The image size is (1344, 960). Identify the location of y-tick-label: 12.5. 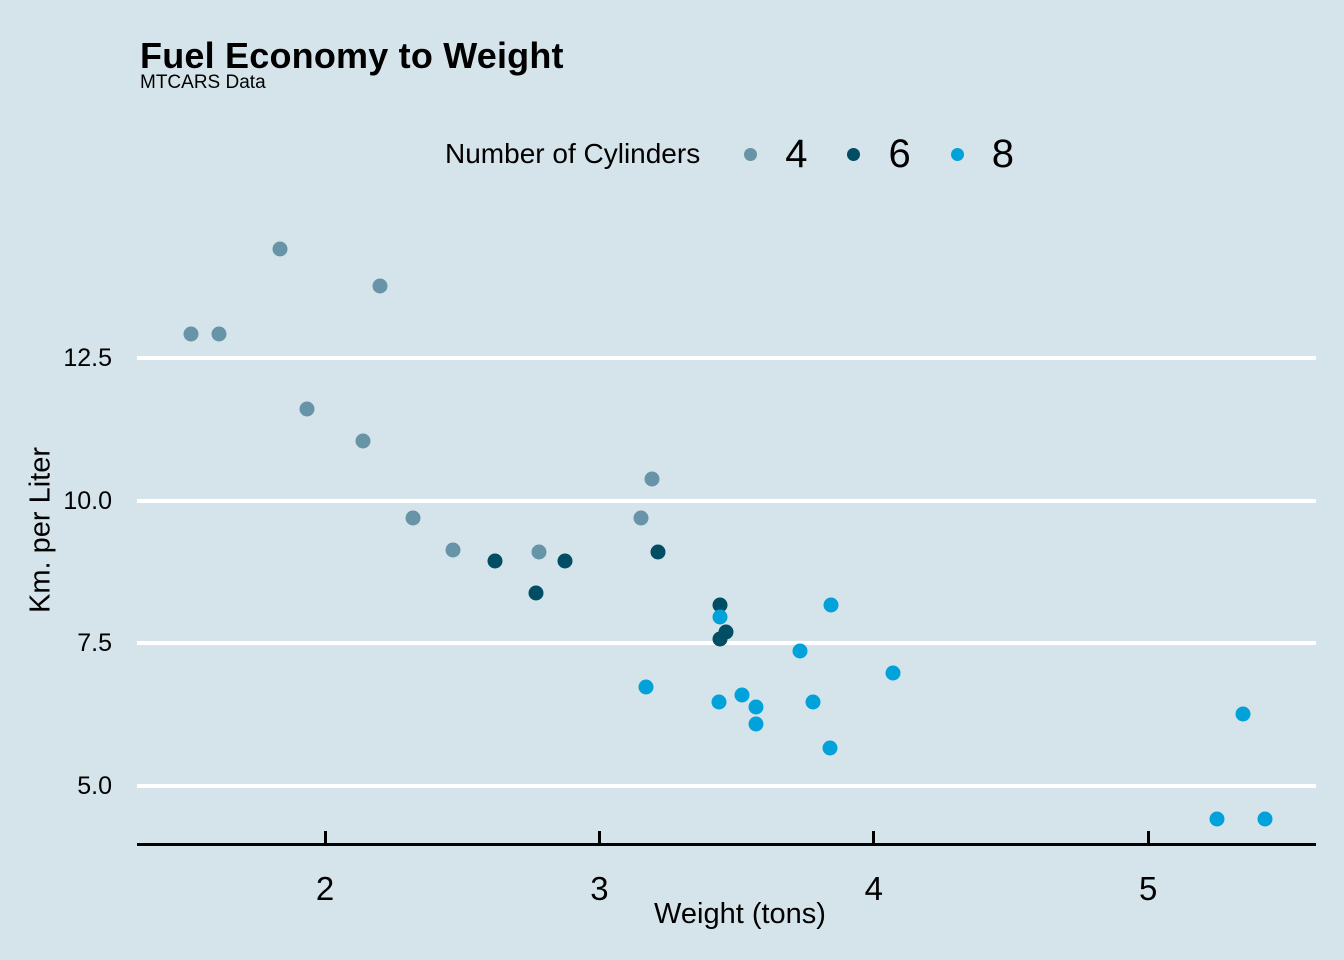
(87, 358).